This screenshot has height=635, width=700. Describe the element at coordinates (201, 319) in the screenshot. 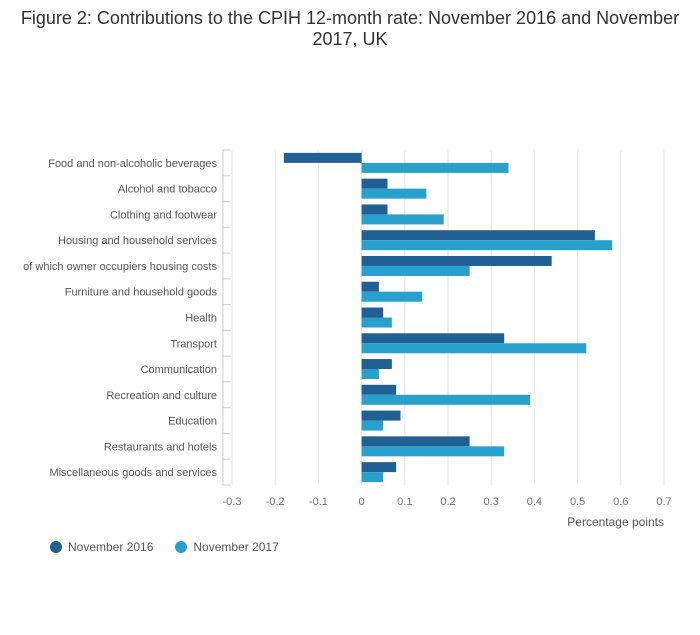

I see `category-label: Health` at that location.